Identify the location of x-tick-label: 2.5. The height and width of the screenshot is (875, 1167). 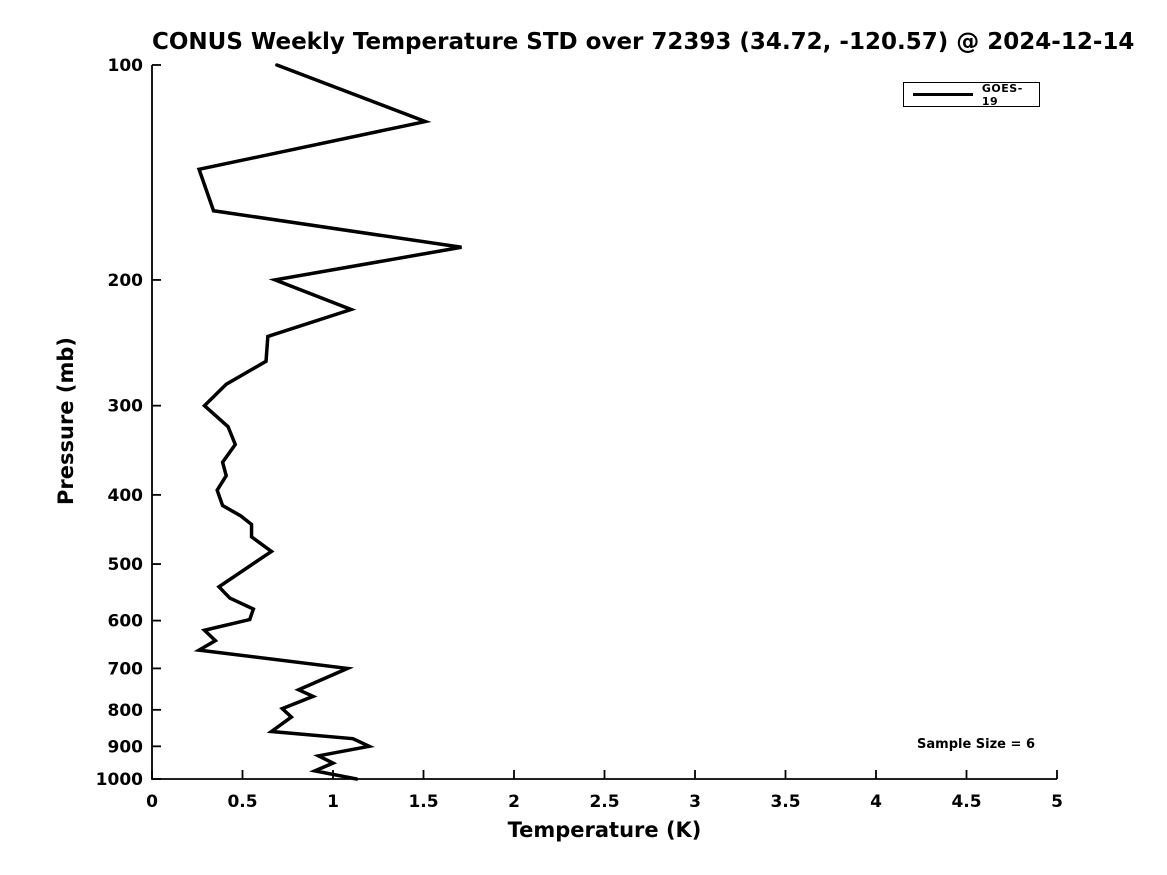
(604, 802).